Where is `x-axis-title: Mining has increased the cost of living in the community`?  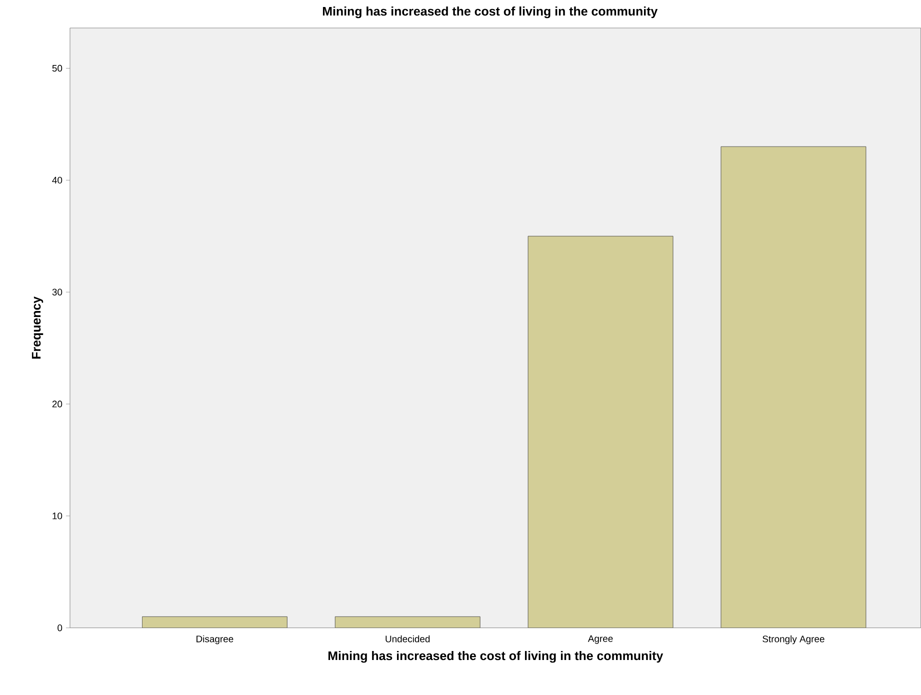 x-axis-title: Mining has increased the cost of living in the community is located at coordinates (496, 657).